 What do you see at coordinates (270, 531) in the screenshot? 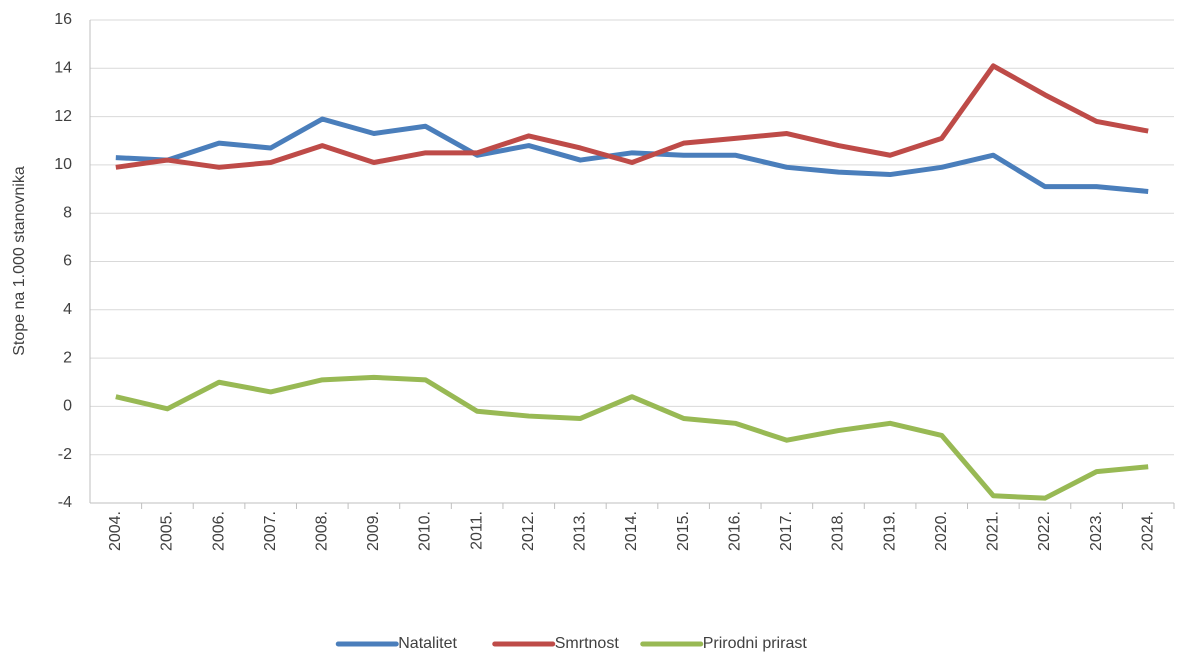
I see `x-tick-label: 2007.` at bounding box center [270, 531].